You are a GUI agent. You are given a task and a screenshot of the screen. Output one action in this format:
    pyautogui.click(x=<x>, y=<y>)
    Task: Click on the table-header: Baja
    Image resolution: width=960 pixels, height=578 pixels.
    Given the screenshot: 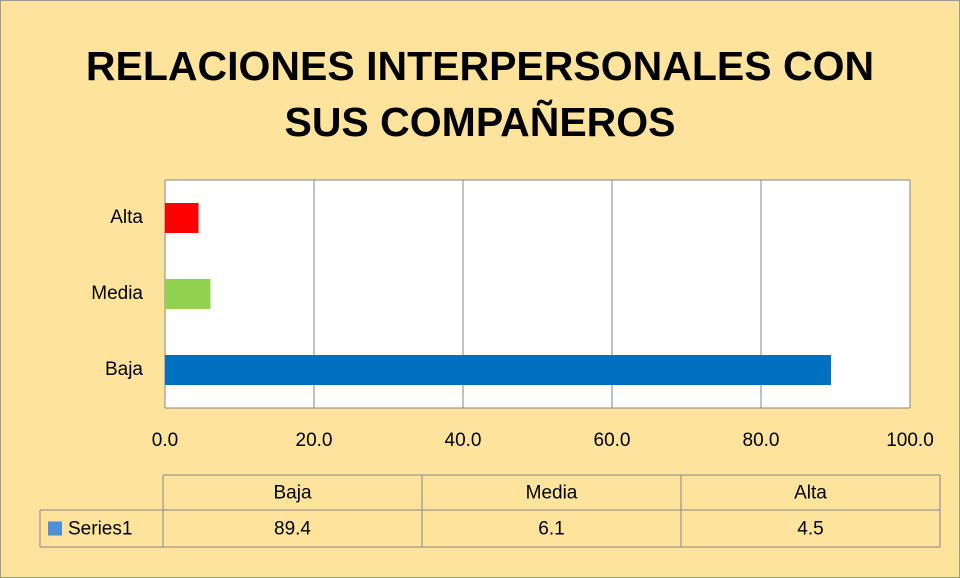 What is the action you would take?
    pyautogui.click(x=292, y=493)
    